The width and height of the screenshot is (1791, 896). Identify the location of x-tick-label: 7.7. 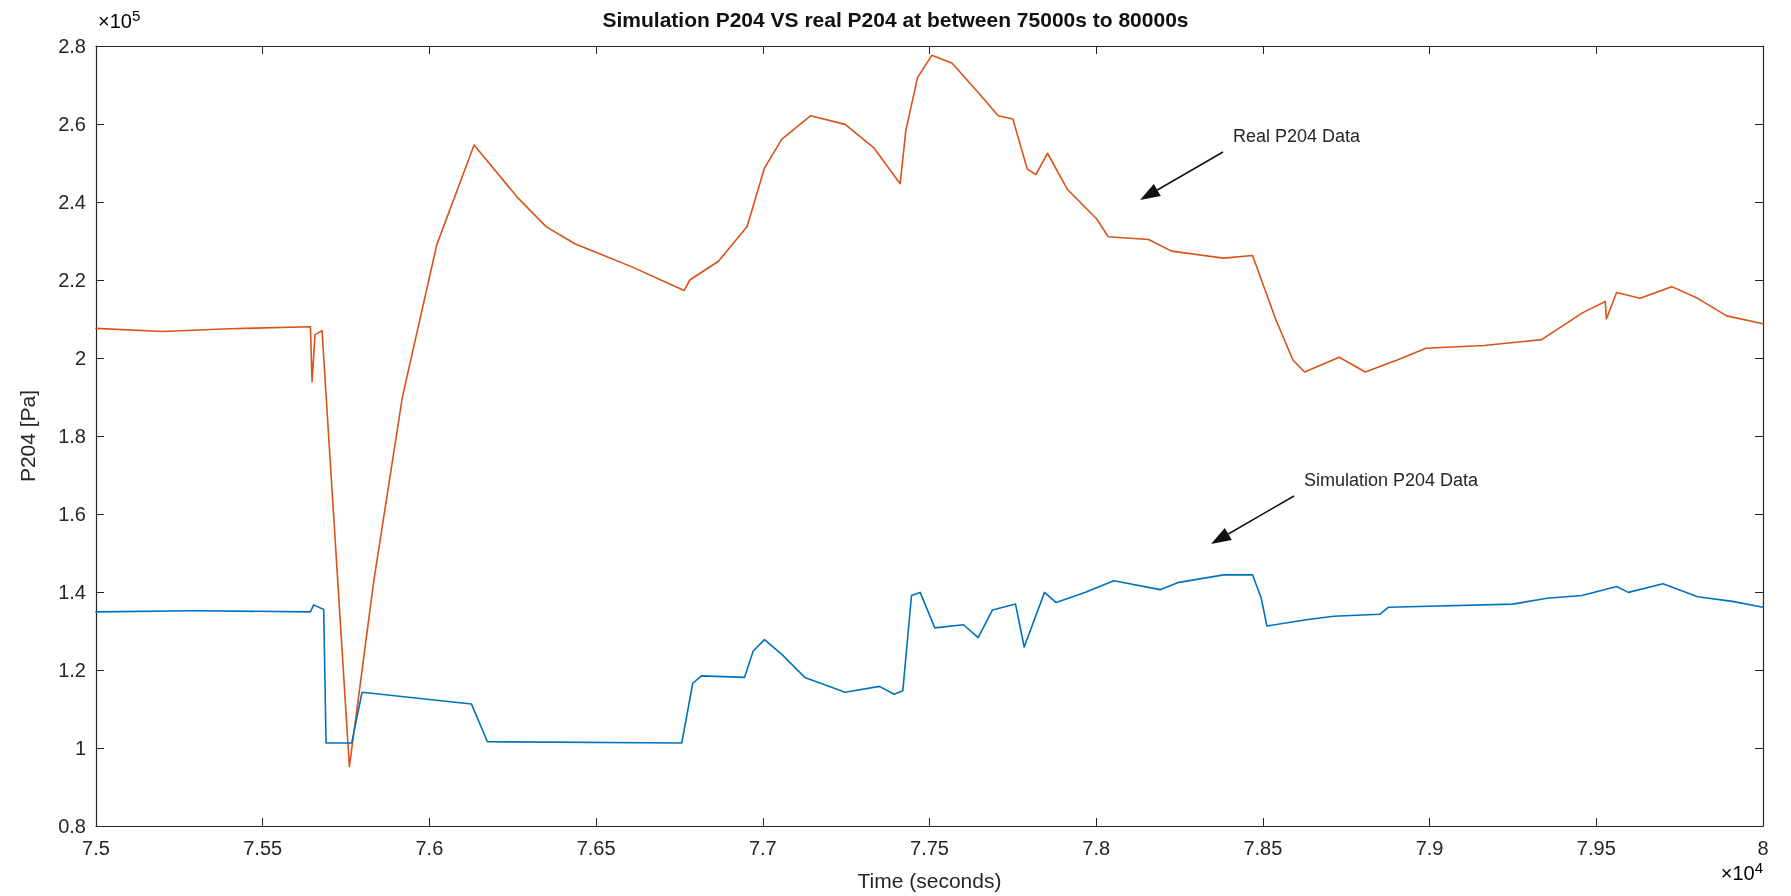
(762, 848).